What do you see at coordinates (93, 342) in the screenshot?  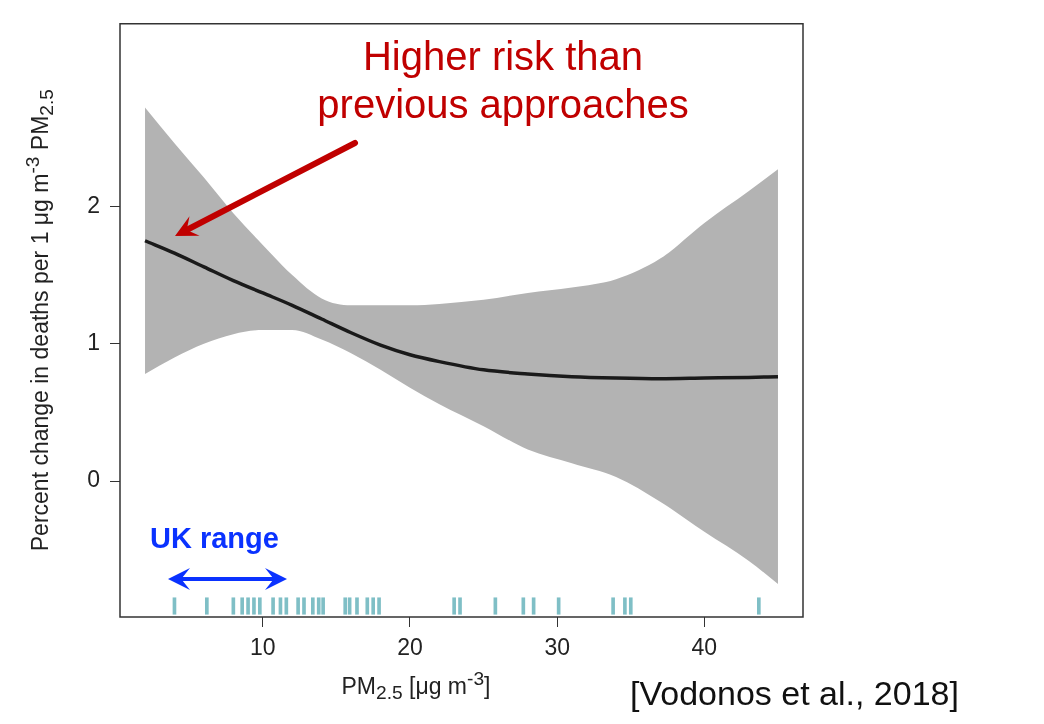 I see `y-tick-label: 1` at bounding box center [93, 342].